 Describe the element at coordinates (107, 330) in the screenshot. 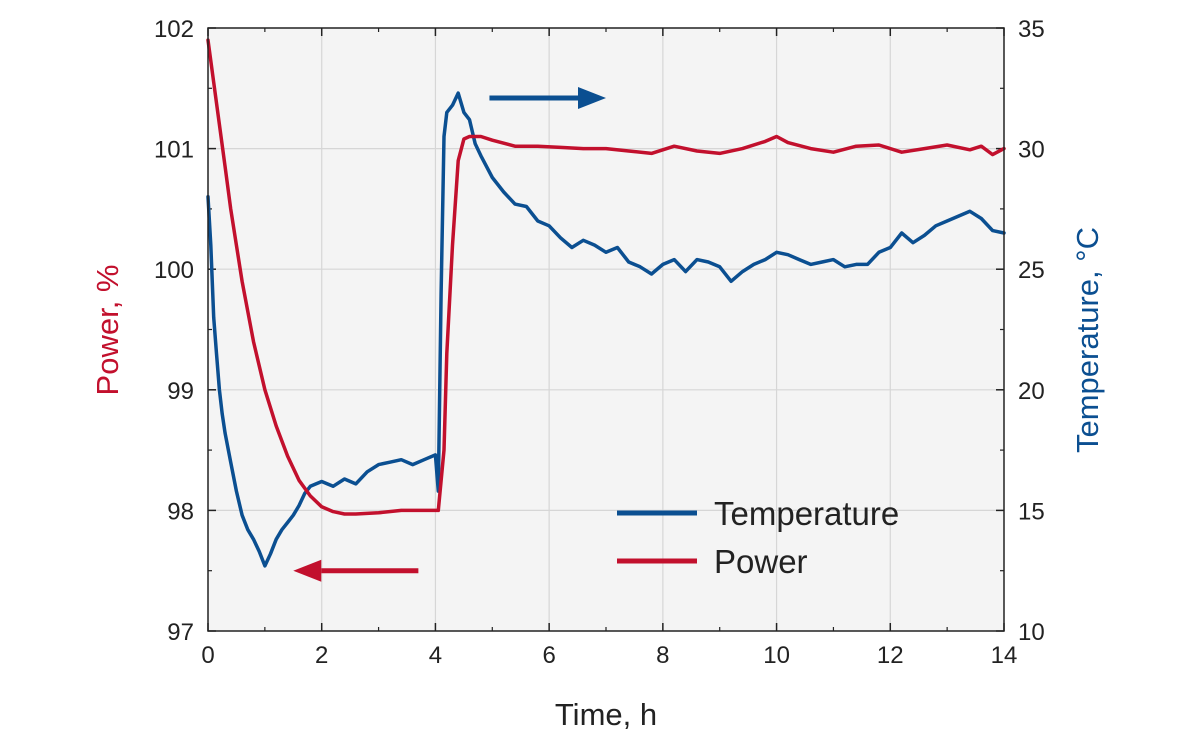

I see `left-y-axis-title: Power, %` at that location.